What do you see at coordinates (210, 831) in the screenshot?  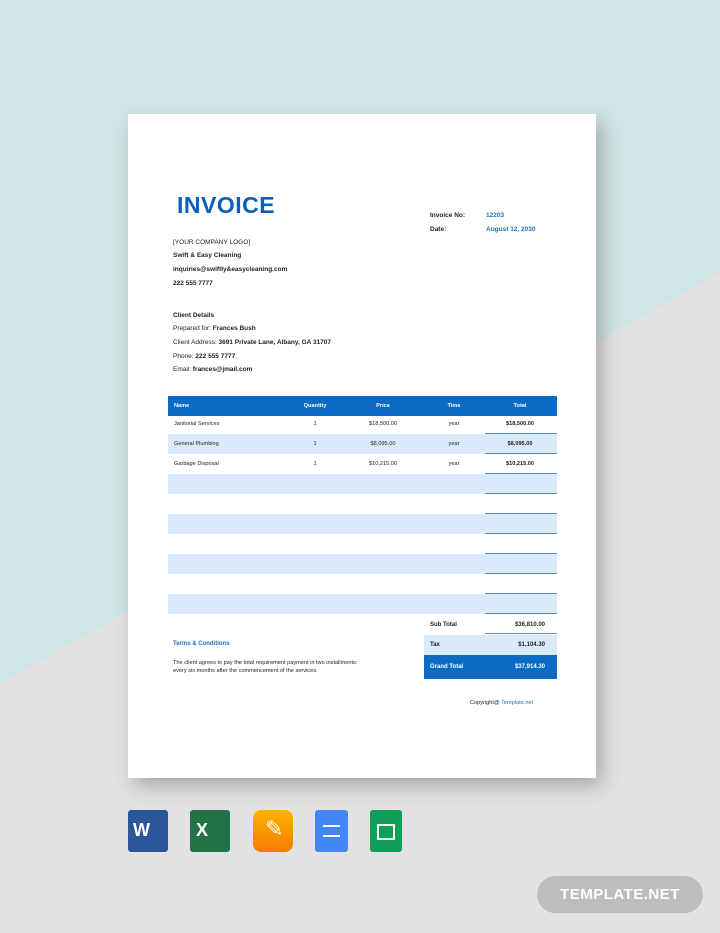 I see `excel-icon: X` at bounding box center [210, 831].